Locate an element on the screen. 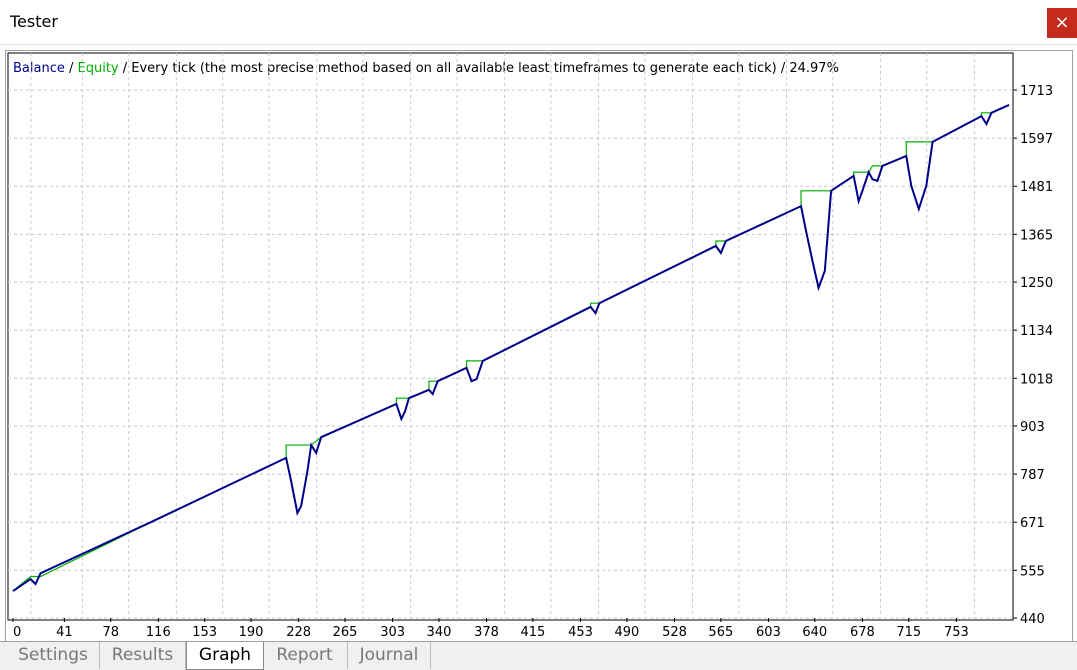 The image size is (1077, 670). x-tick-label: 565 is located at coordinates (720, 632).